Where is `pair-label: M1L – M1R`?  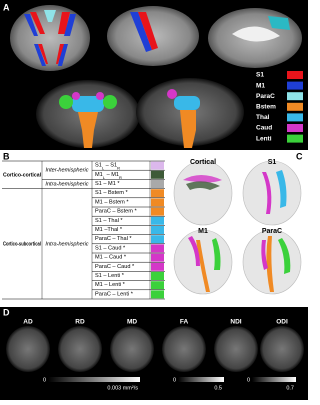
pair-label: M1L – M1R is located at coordinates (108, 175).